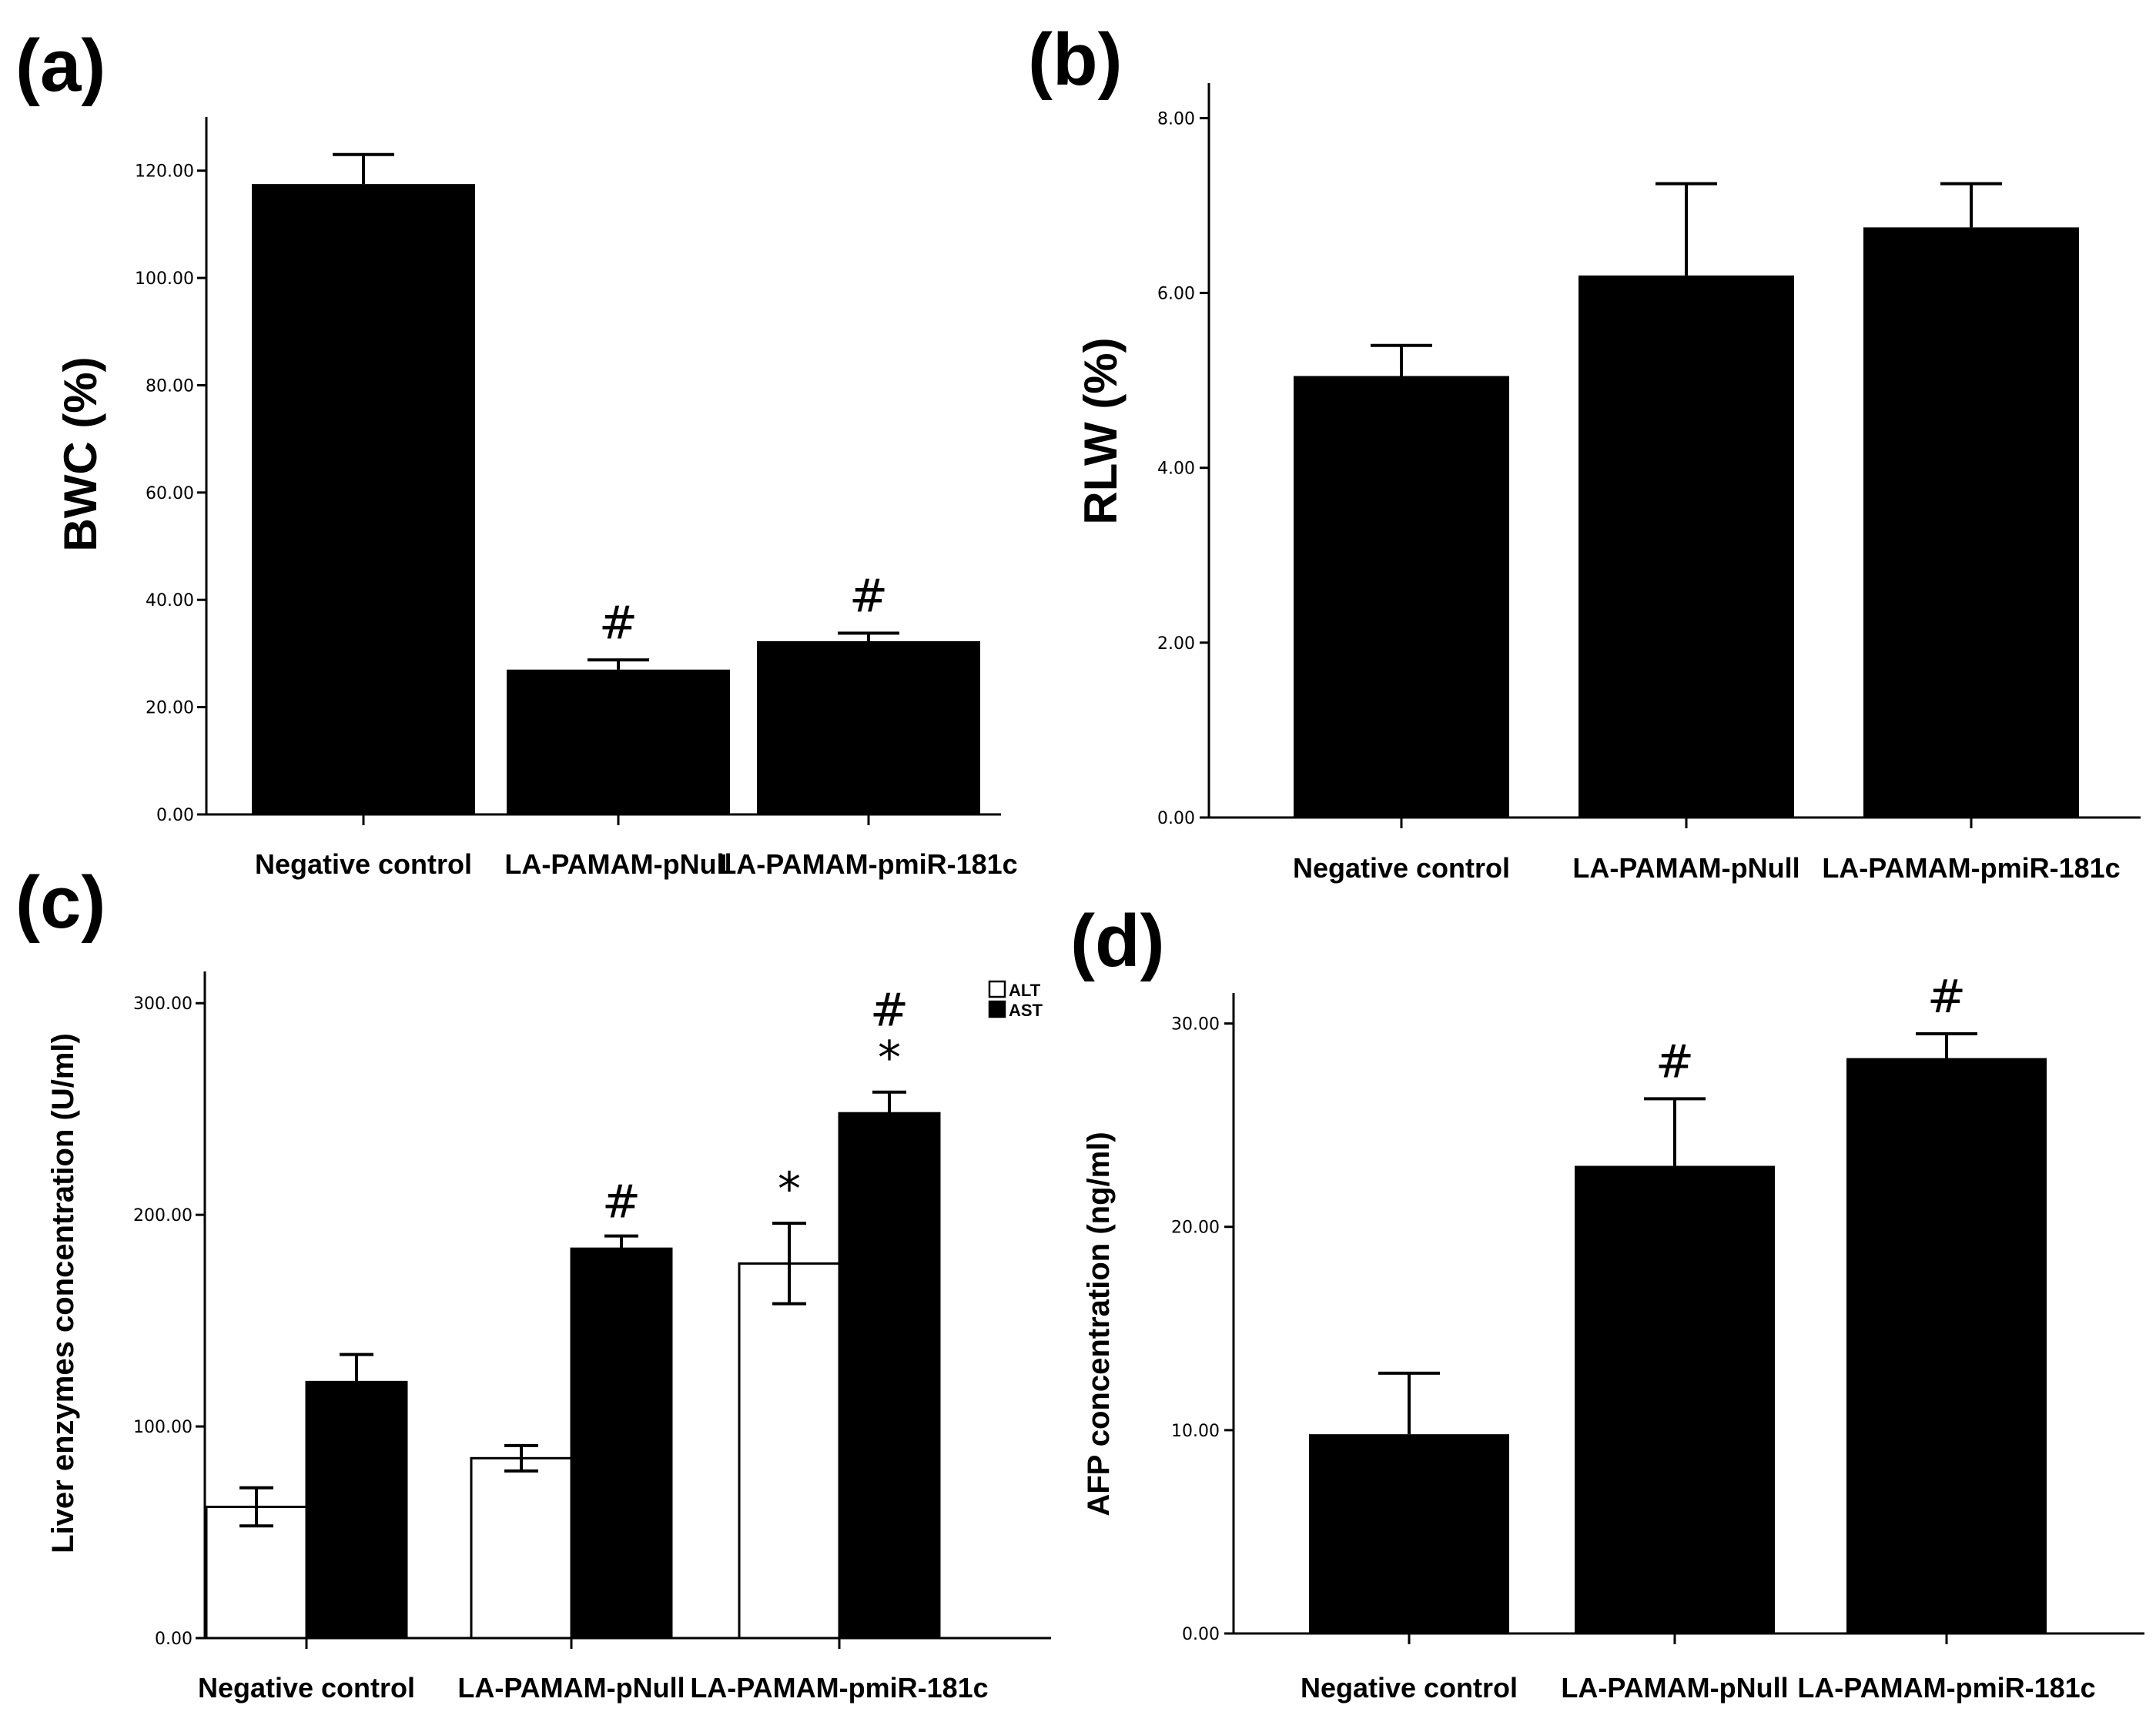 Image resolution: width=2156 pixels, height=1732 pixels. What do you see at coordinates (170, 493) in the screenshot?
I see `y-tick-label: 60.00` at bounding box center [170, 493].